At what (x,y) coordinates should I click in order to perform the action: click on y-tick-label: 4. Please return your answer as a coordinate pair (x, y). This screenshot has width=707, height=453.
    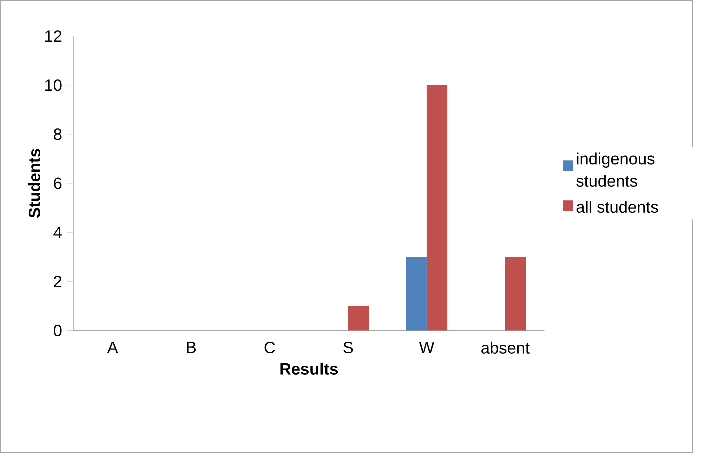
    Looking at the image, I should click on (58, 232).